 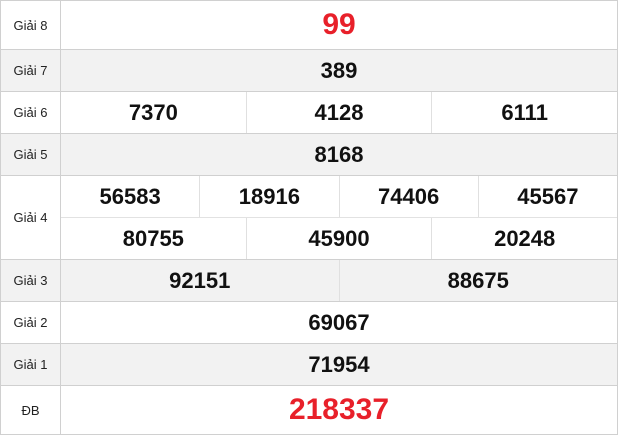 I want to click on prize-label: Giải 5, so click(x=31, y=154).